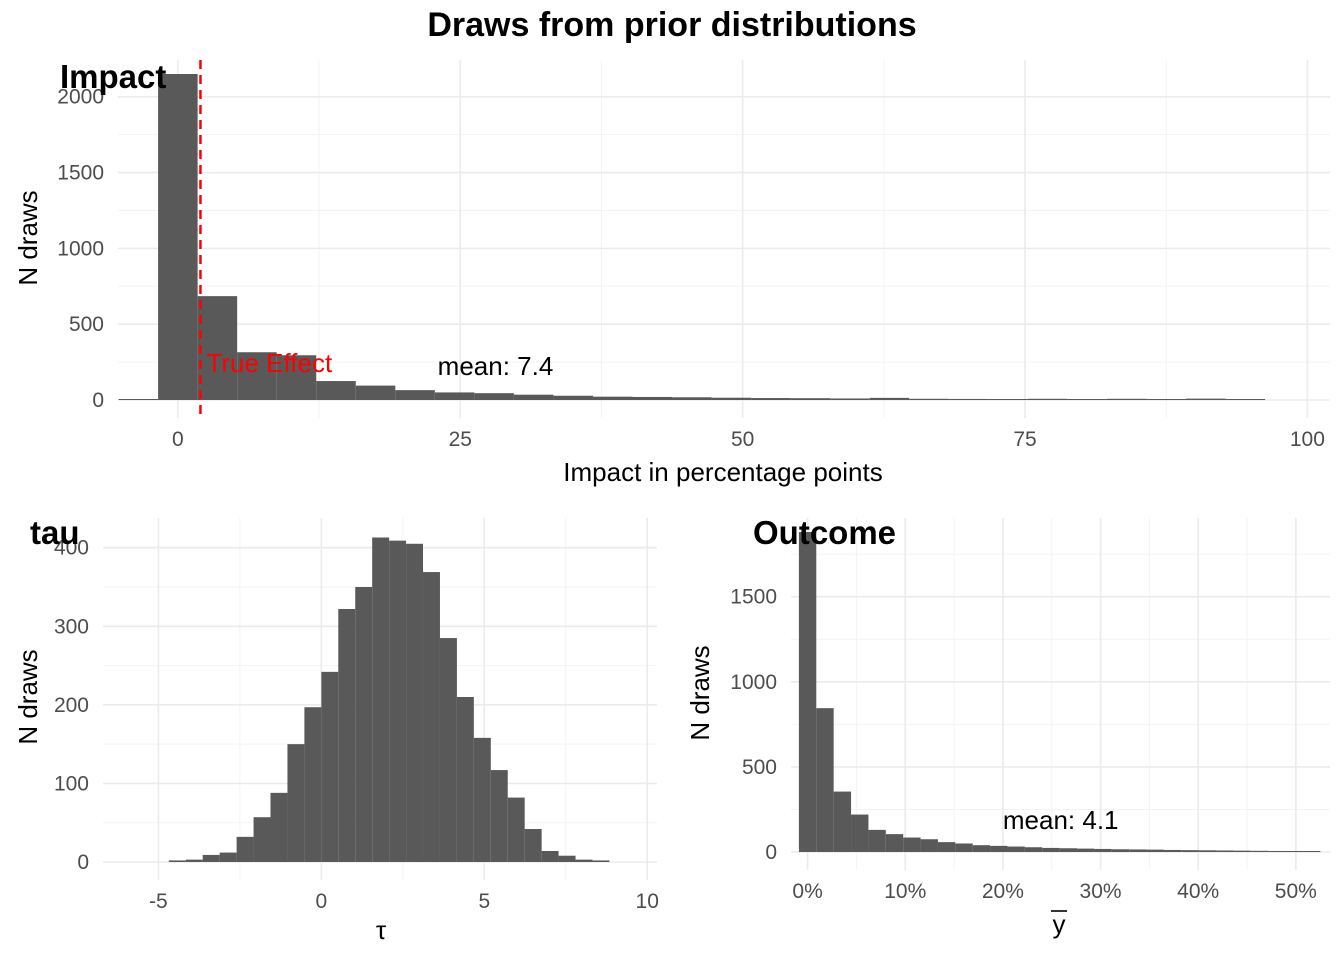 This screenshot has width=1344, height=960. What do you see at coordinates (80, 248) in the screenshot?
I see `y-tick-label: 1000` at bounding box center [80, 248].